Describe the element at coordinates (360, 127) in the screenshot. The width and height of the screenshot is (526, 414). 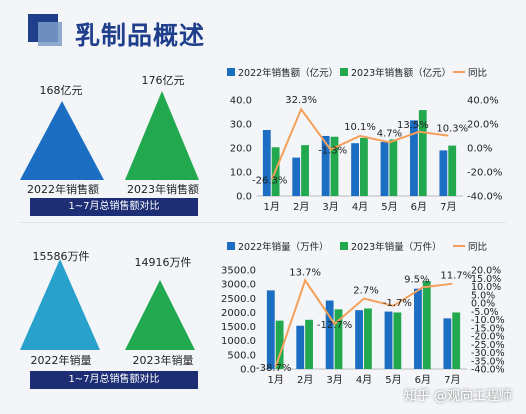
I see `yoy-label-4: 10.1%` at that location.